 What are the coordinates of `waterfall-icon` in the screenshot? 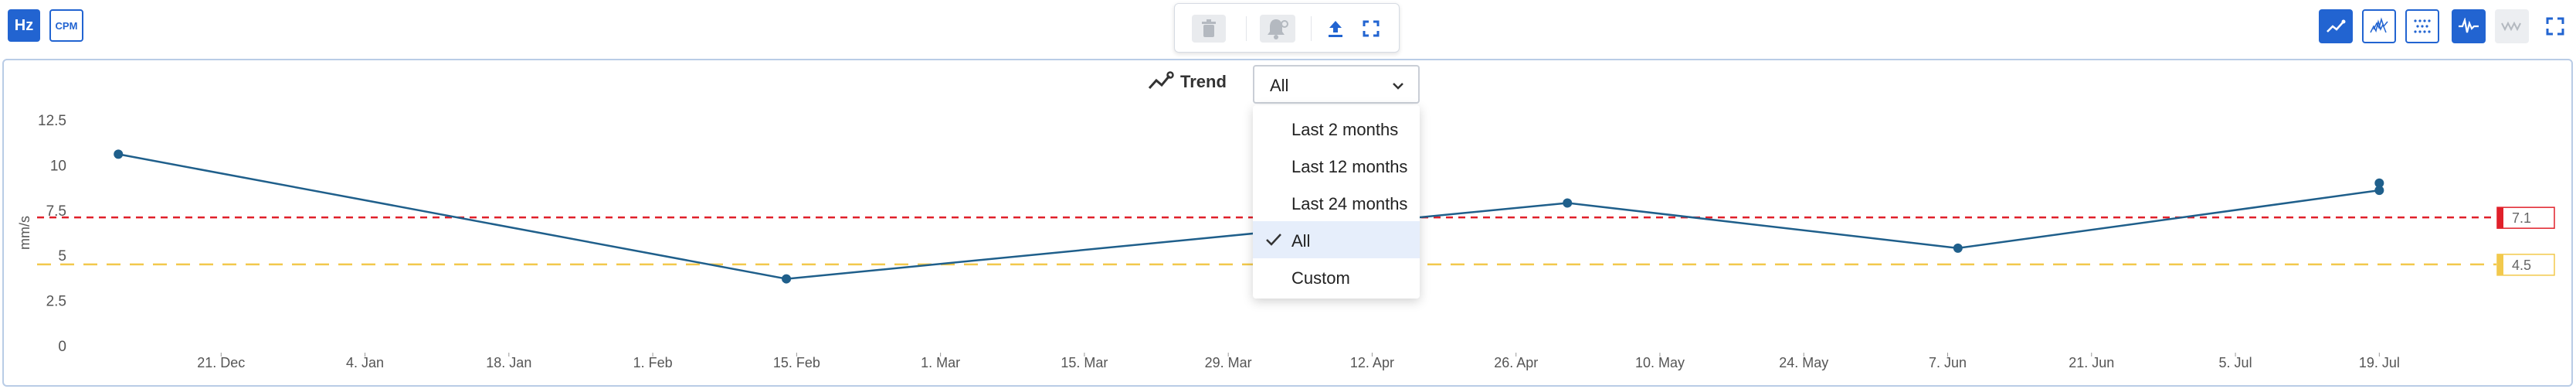 It's located at (2379, 25).